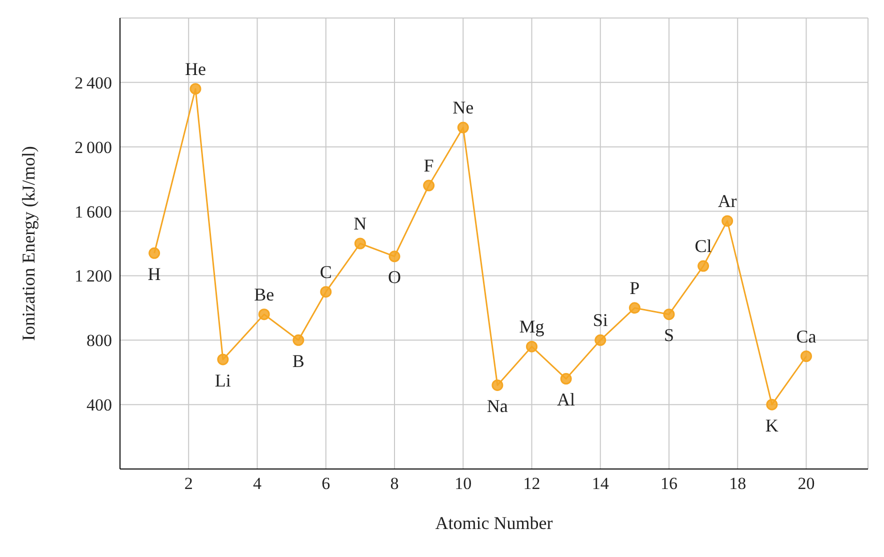 This screenshot has width=884, height=557. What do you see at coordinates (737, 484) in the screenshot?
I see `x-tick-label: 18` at bounding box center [737, 484].